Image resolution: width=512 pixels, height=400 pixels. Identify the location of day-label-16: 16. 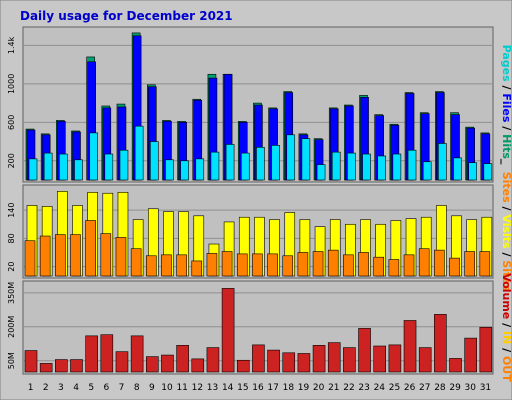
(258, 388).